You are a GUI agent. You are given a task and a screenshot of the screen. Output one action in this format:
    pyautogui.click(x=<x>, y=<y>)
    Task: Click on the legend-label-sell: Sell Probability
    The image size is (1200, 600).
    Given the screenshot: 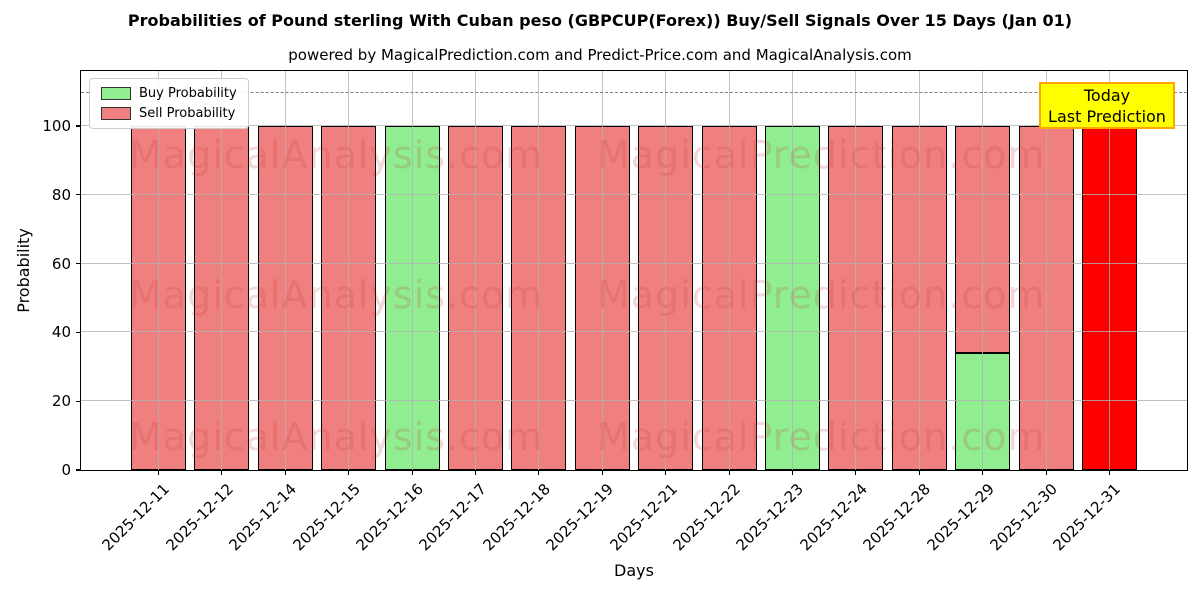 What is the action you would take?
    pyautogui.click(x=187, y=113)
    